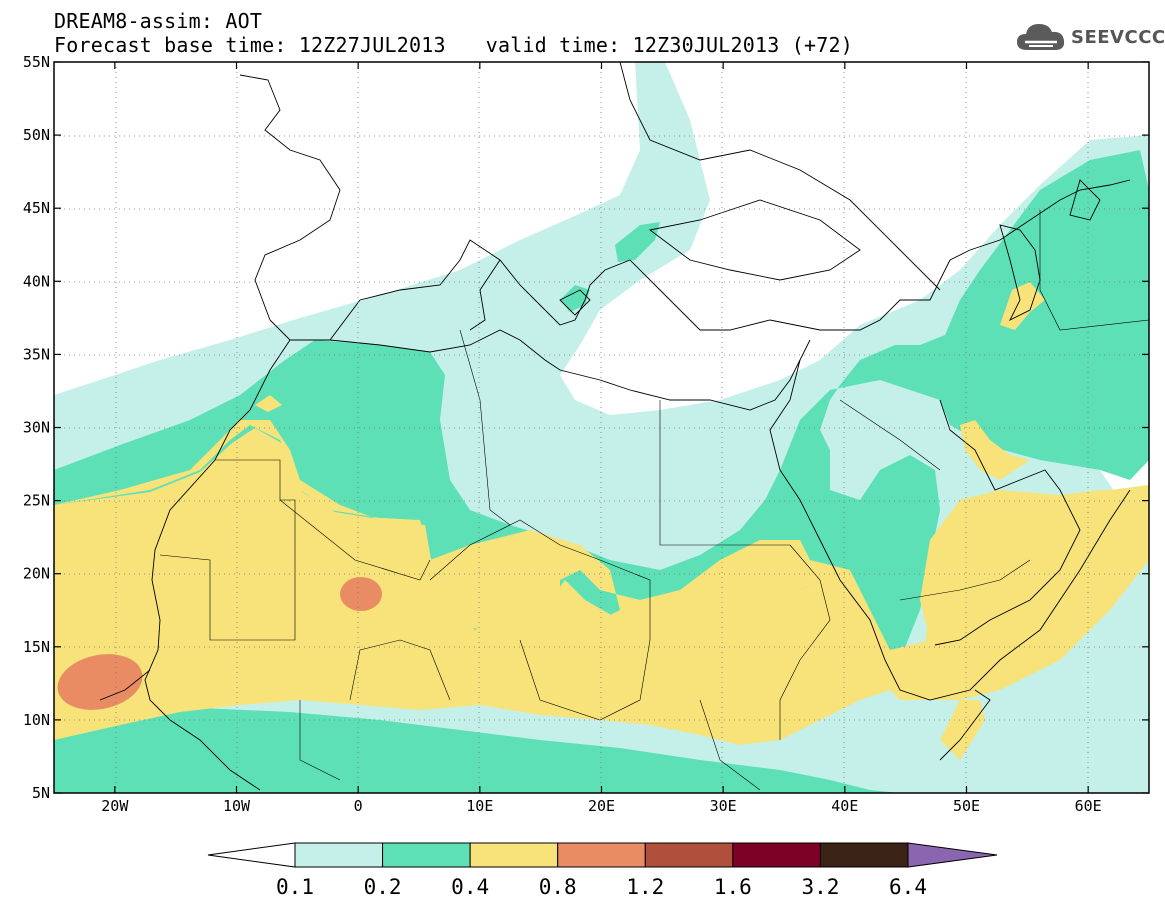  Describe the element at coordinates (237, 806) in the screenshot. I see `lon-tick-label: 10W` at that location.